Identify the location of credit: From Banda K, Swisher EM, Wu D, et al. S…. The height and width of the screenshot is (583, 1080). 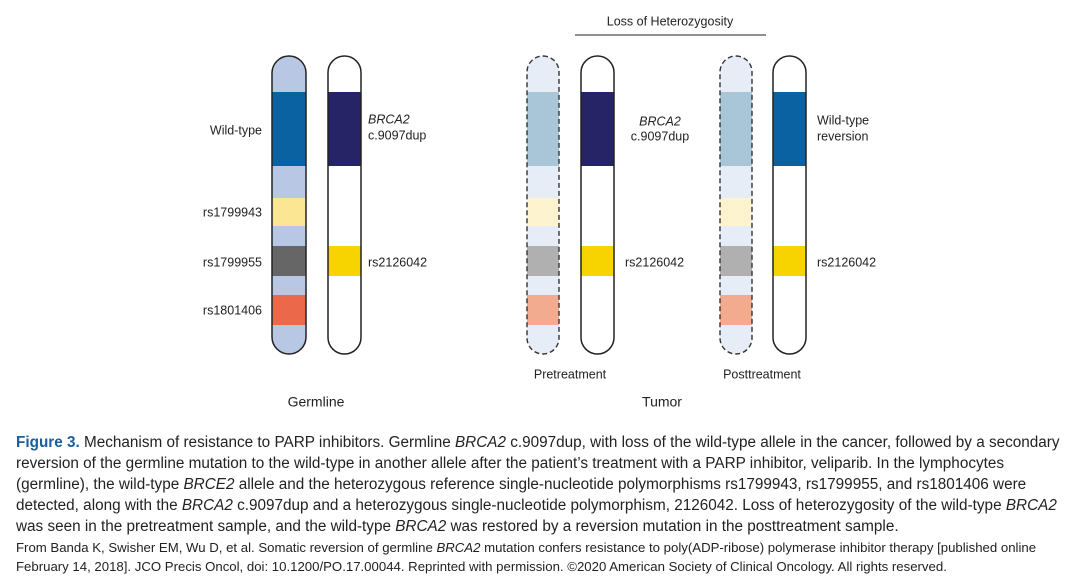
(542, 557).